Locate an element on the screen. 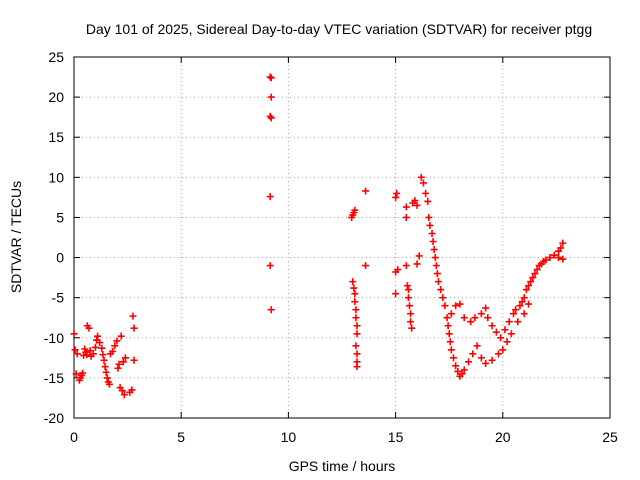 The width and height of the screenshot is (640, 480). x-tick-label: 25 is located at coordinates (610, 437).